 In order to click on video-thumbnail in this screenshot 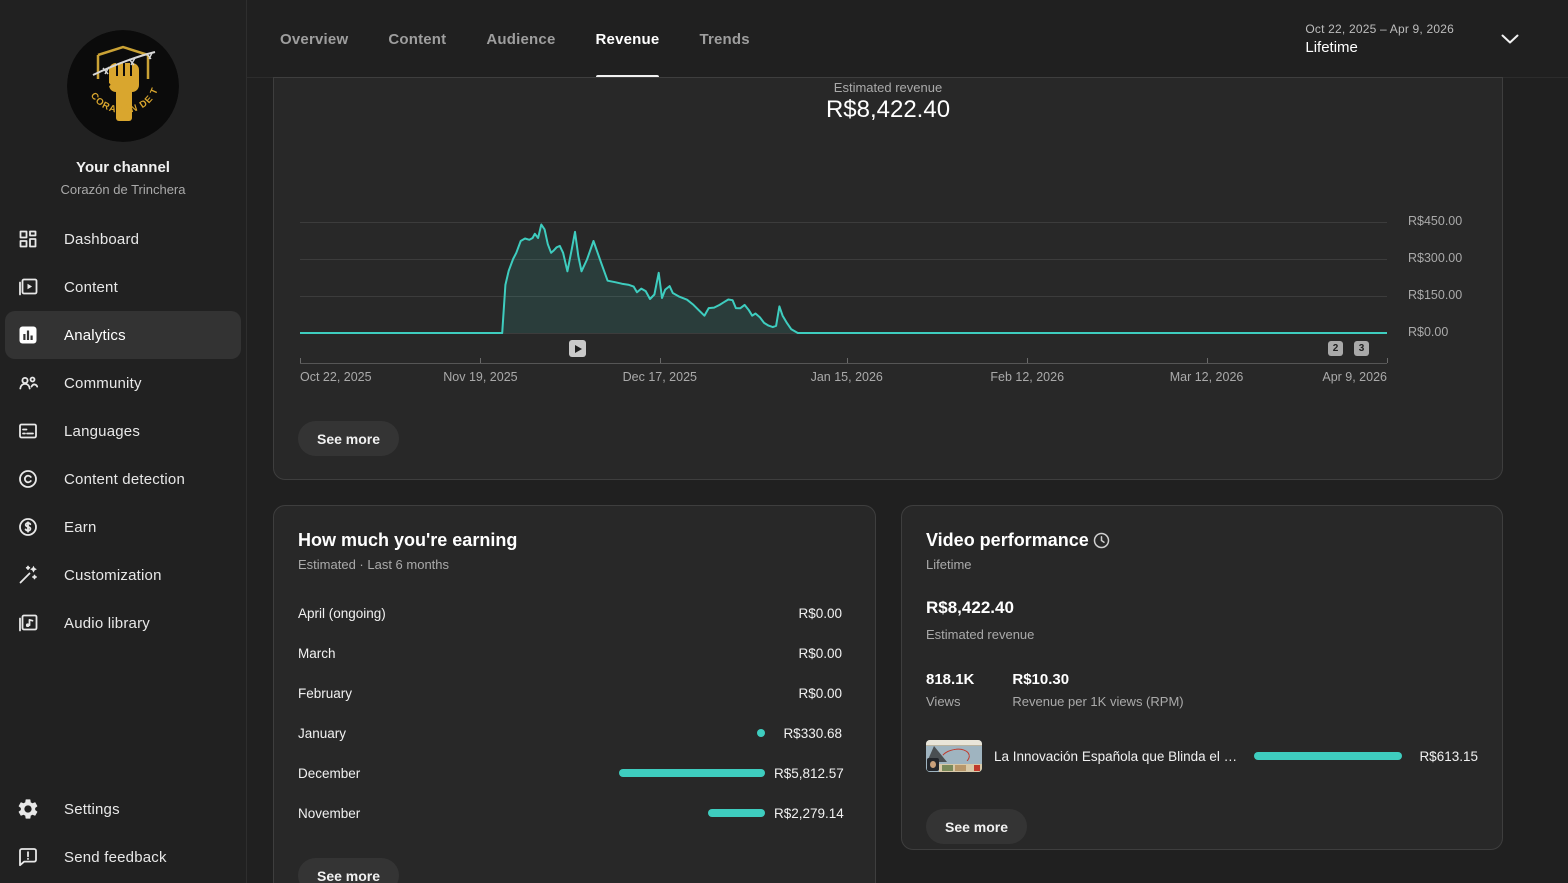, I will do `click(954, 756)`.